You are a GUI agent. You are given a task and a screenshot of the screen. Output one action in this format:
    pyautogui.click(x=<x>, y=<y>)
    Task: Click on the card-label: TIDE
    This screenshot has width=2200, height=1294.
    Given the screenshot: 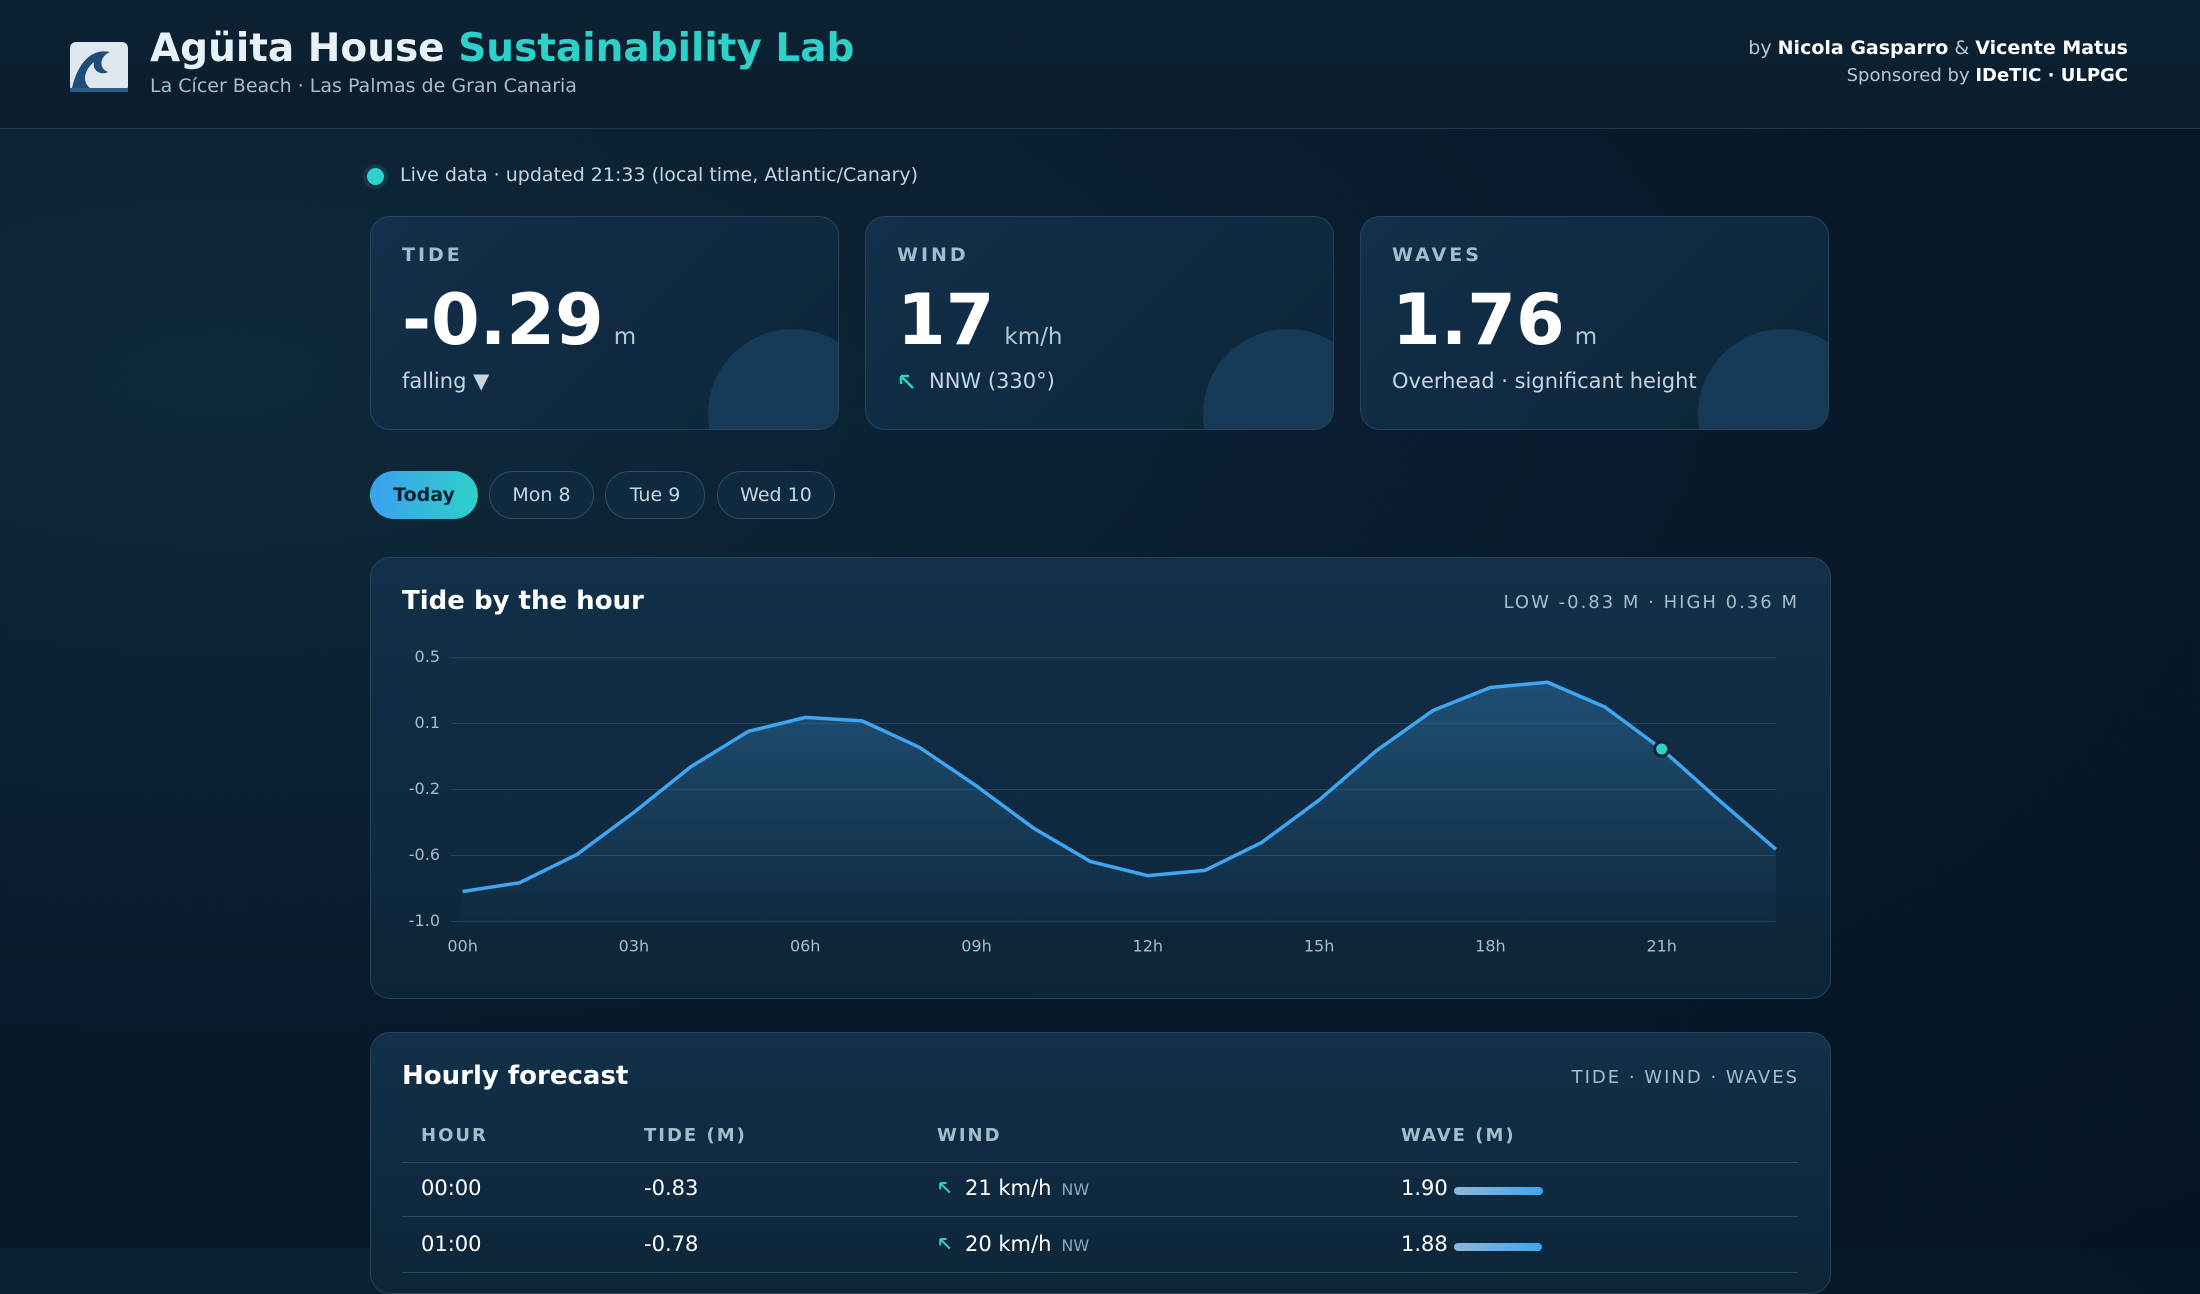 What is the action you would take?
    pyautogui.click(x=432, y=255)
    